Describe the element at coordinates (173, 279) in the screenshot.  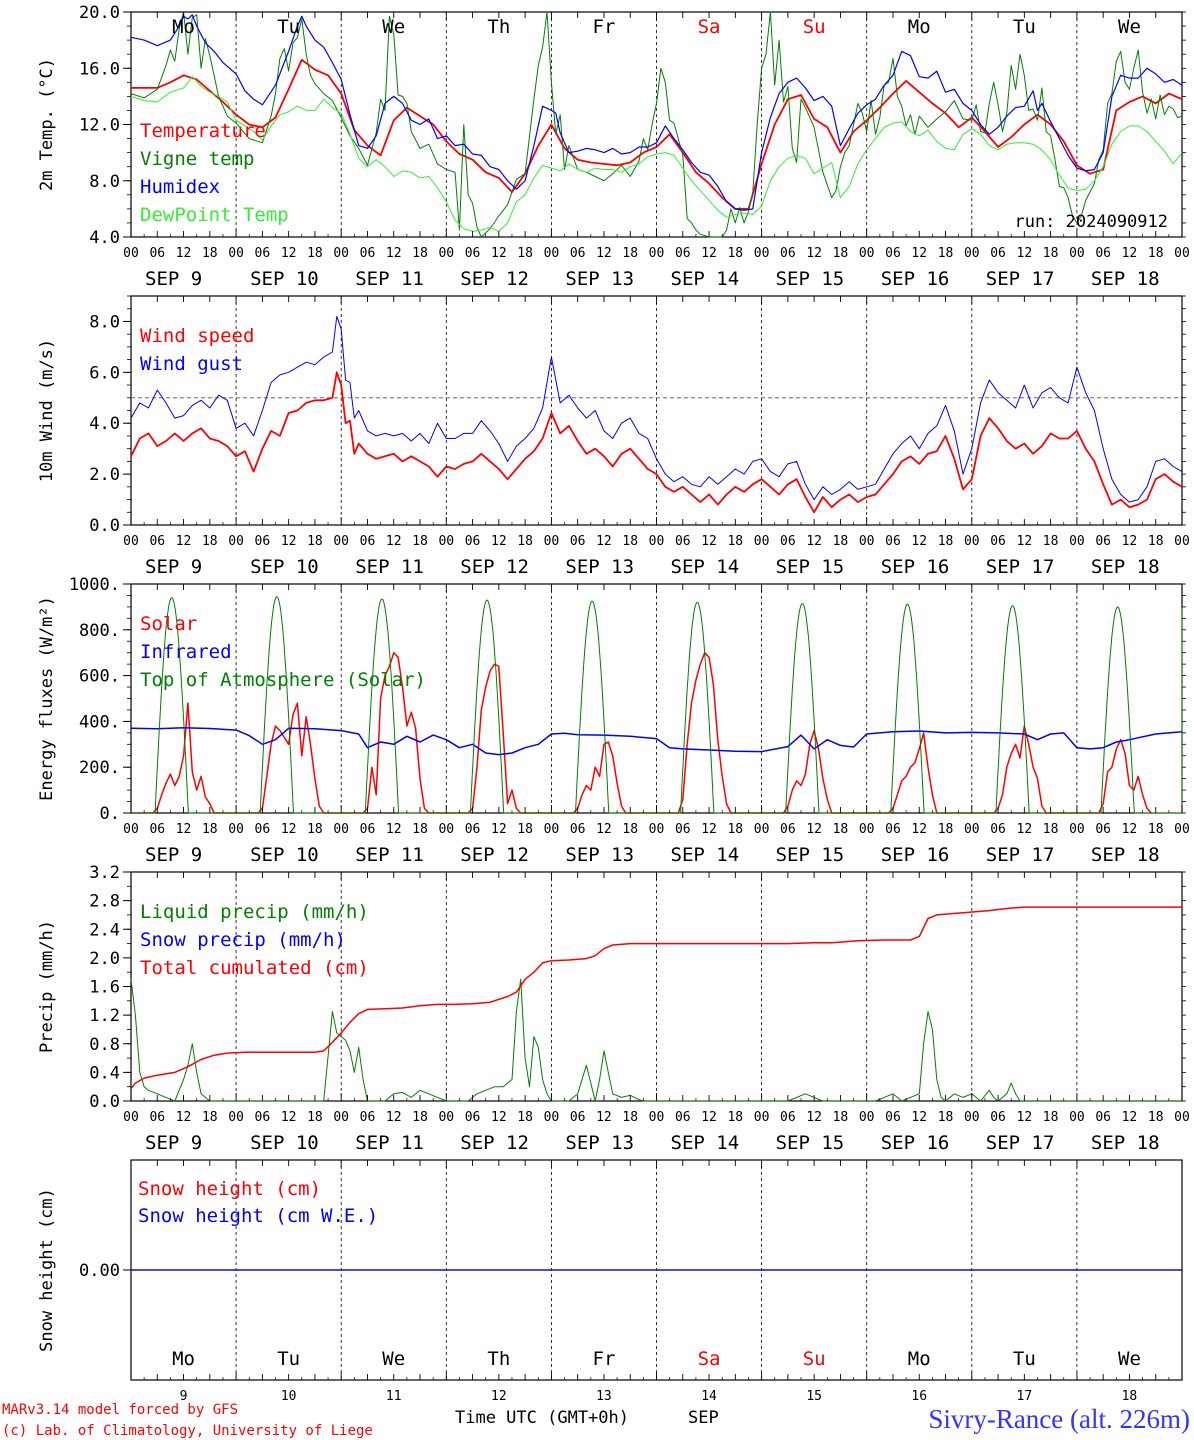
I see `date-label: SEP 9` at that location.